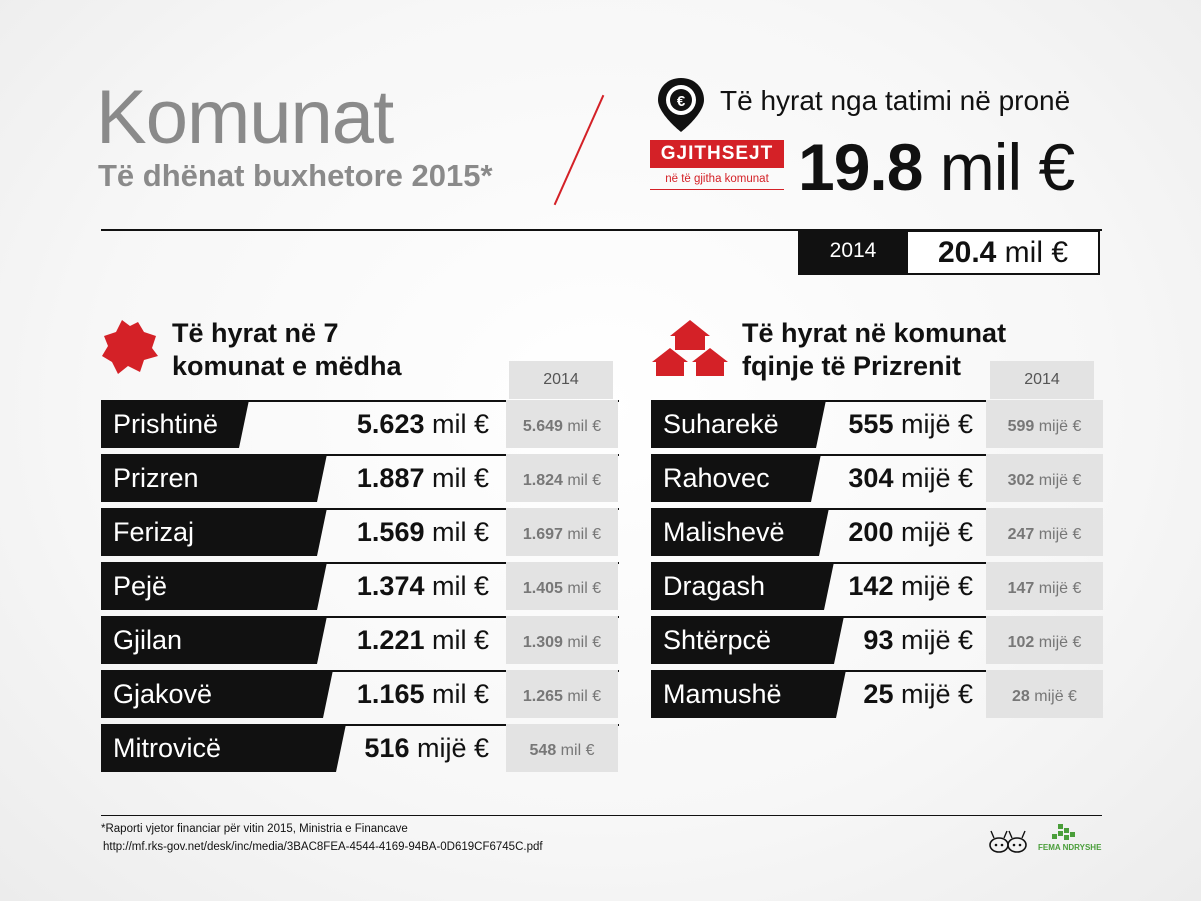  What do you see at coordinates (562, 478) in the screenshot?
I see `revenue-2014: 1.824 mil €` at bounding box center [562, 478].